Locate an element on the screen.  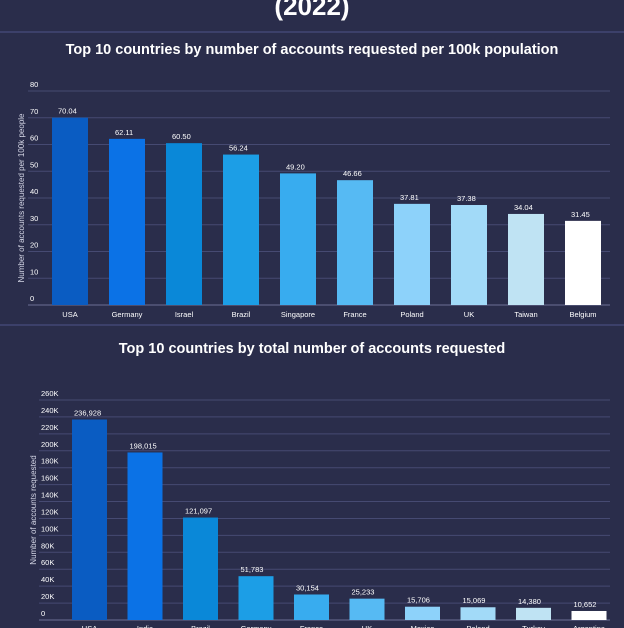
chart1-data-label: 37.81 is located at coordinates (409, 197).